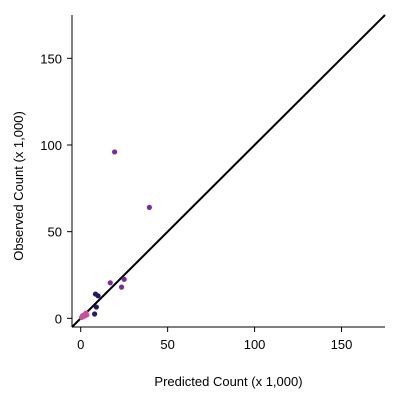 The height and width of the screenshot is (400, 400). Describe the element at coordinates (51, 58) in the screenshot. I see `y-tick-label: 150` at that location.